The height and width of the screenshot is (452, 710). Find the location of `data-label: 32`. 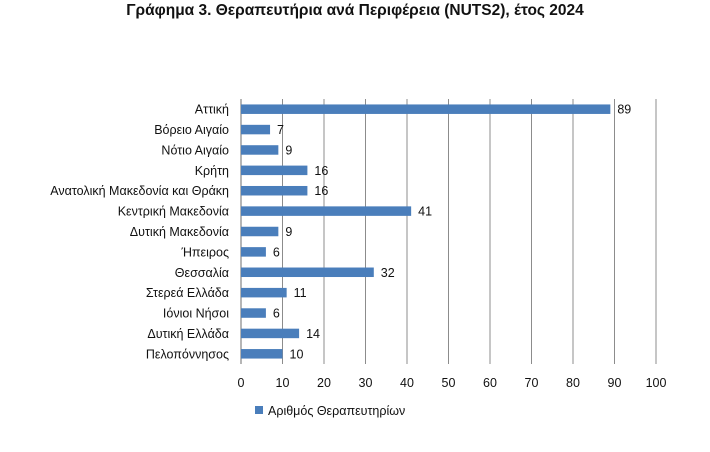

data-label: 32 is located at coordinates (388, 273).